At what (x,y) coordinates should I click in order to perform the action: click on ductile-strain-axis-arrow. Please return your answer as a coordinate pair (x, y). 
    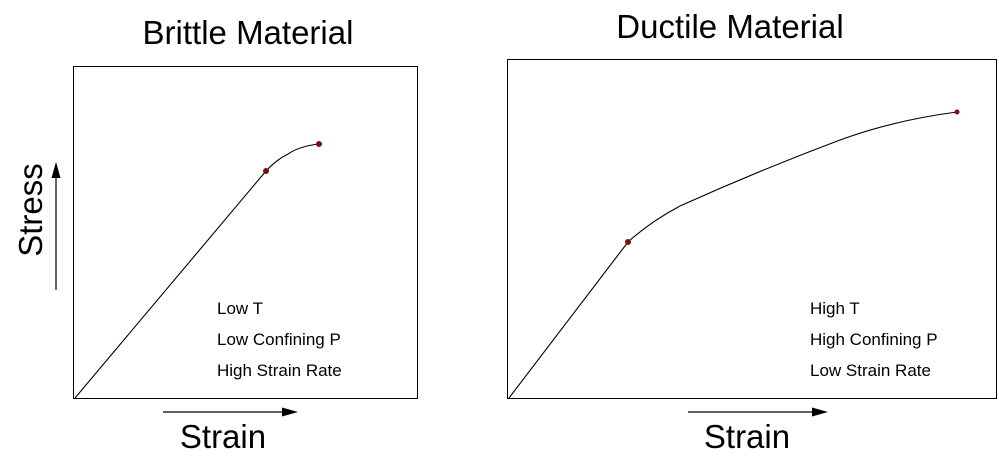
    Looking at the image, I should click on (758, 412).